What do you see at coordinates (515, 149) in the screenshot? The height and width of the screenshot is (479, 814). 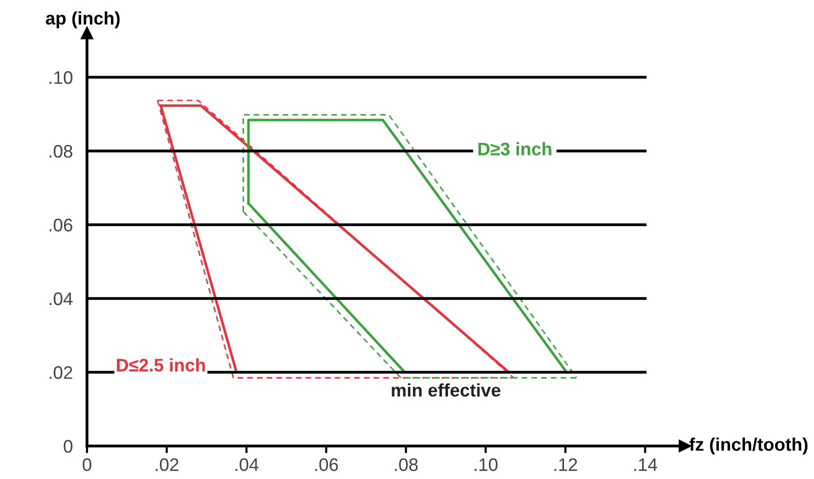 I see `text: D≥3 inch` at bounding box center [515, 149].